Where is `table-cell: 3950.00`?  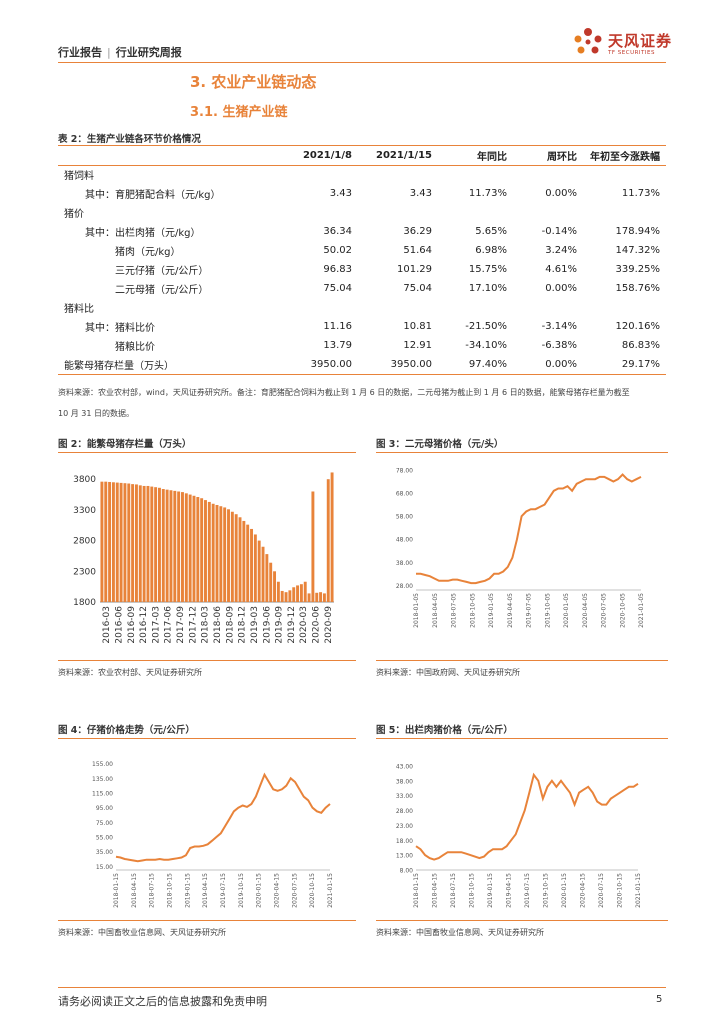
table-cell: 3950.00 is located at coordinates (318, 365).